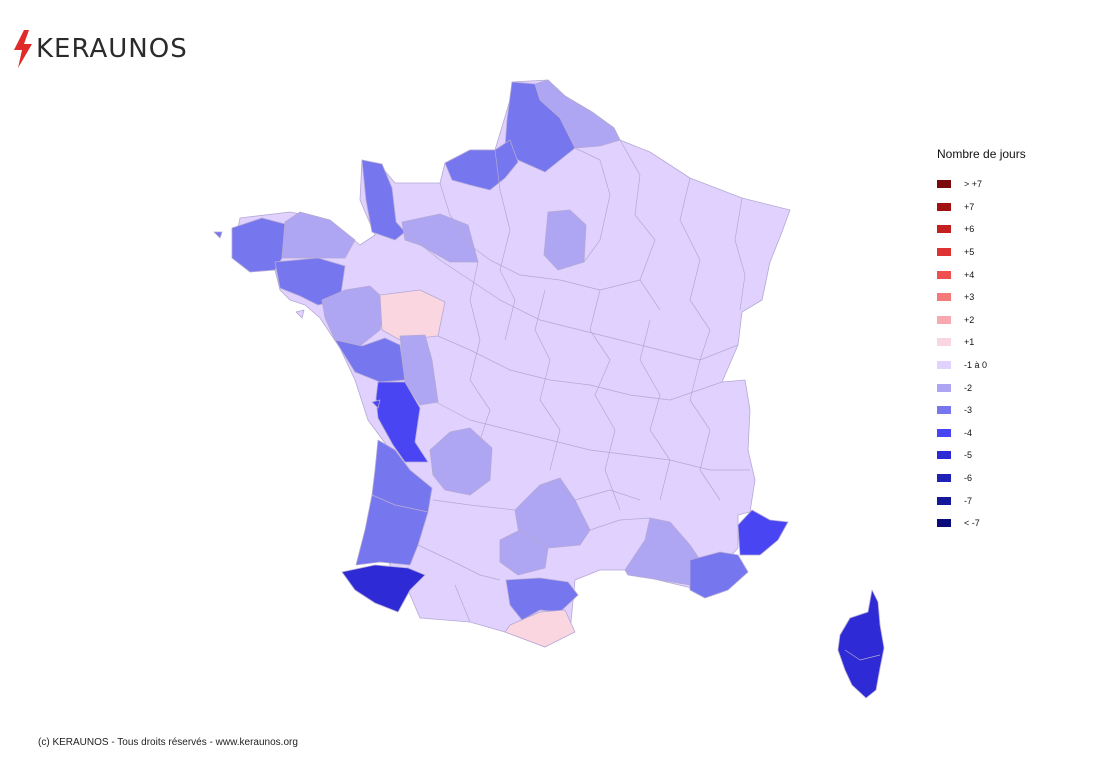 This screenshot has width=1098, height=777. What do you see at coordinates (968, 478) in the screenshot?
I see `legend-label: -6` at bounding box center [968, 478].